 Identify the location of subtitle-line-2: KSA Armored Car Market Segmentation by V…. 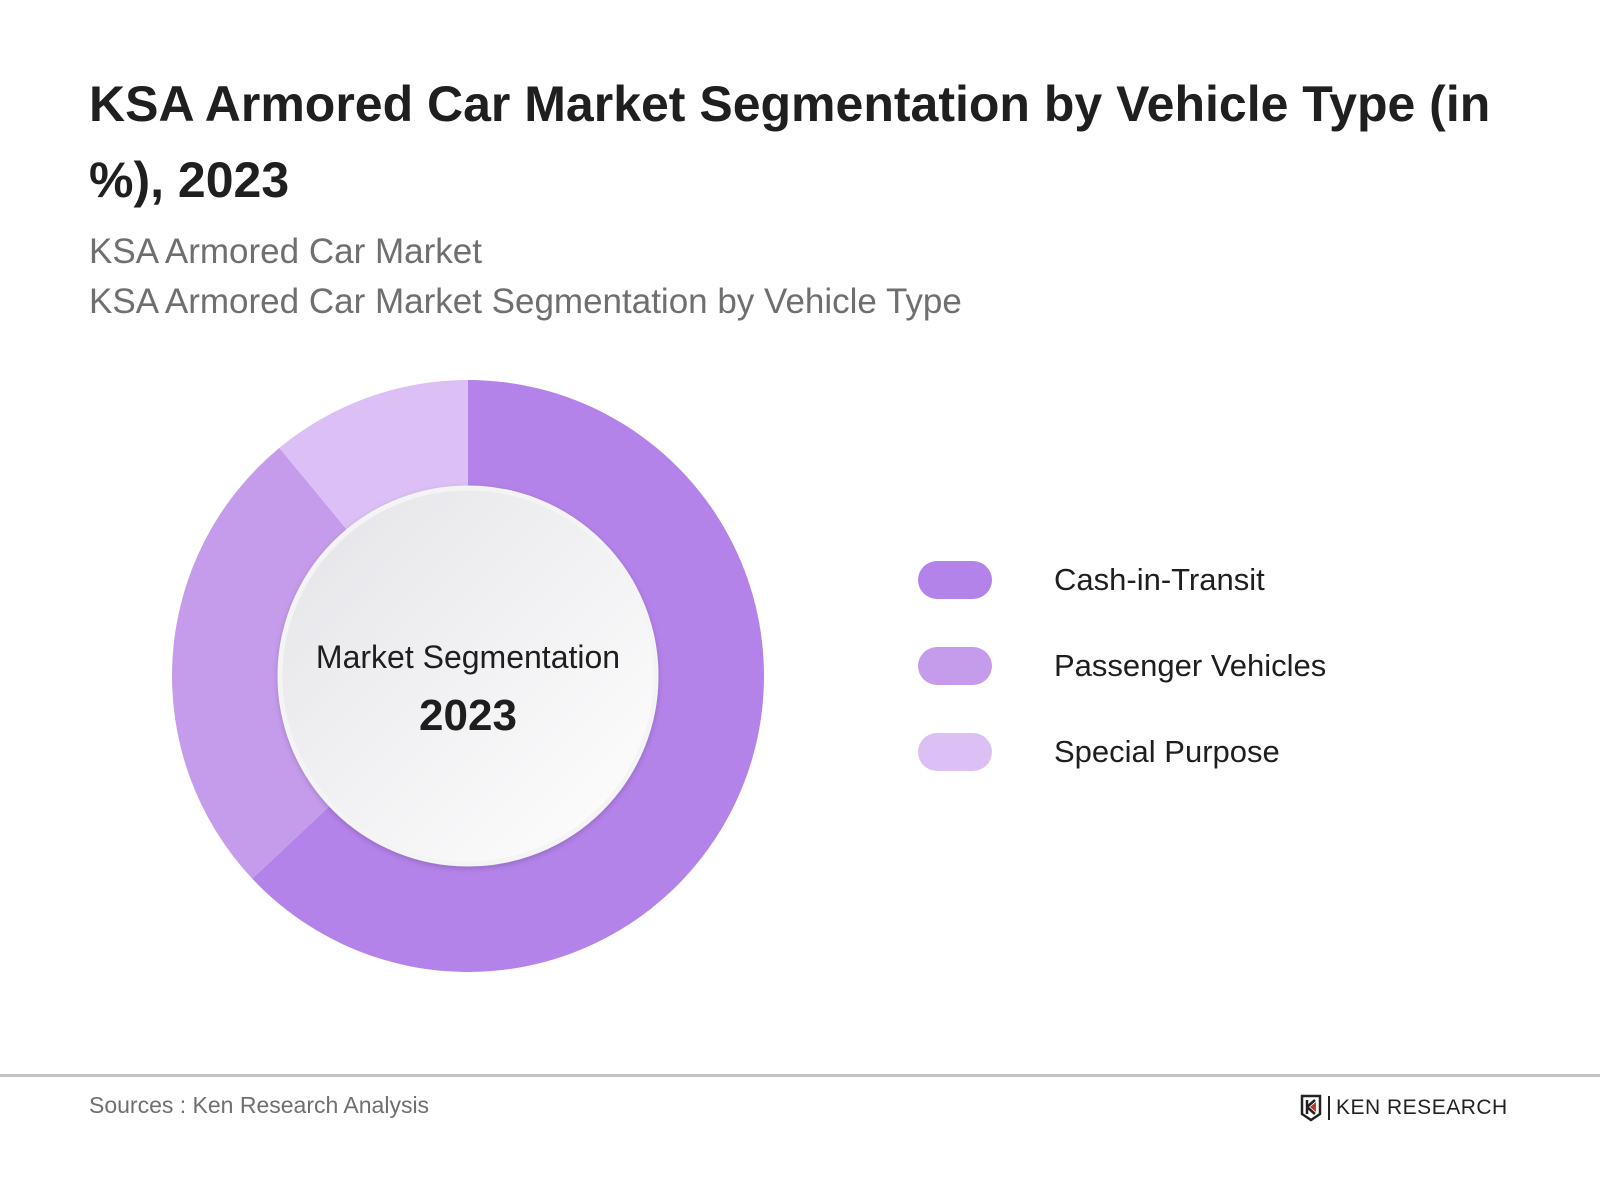
(525, 301).